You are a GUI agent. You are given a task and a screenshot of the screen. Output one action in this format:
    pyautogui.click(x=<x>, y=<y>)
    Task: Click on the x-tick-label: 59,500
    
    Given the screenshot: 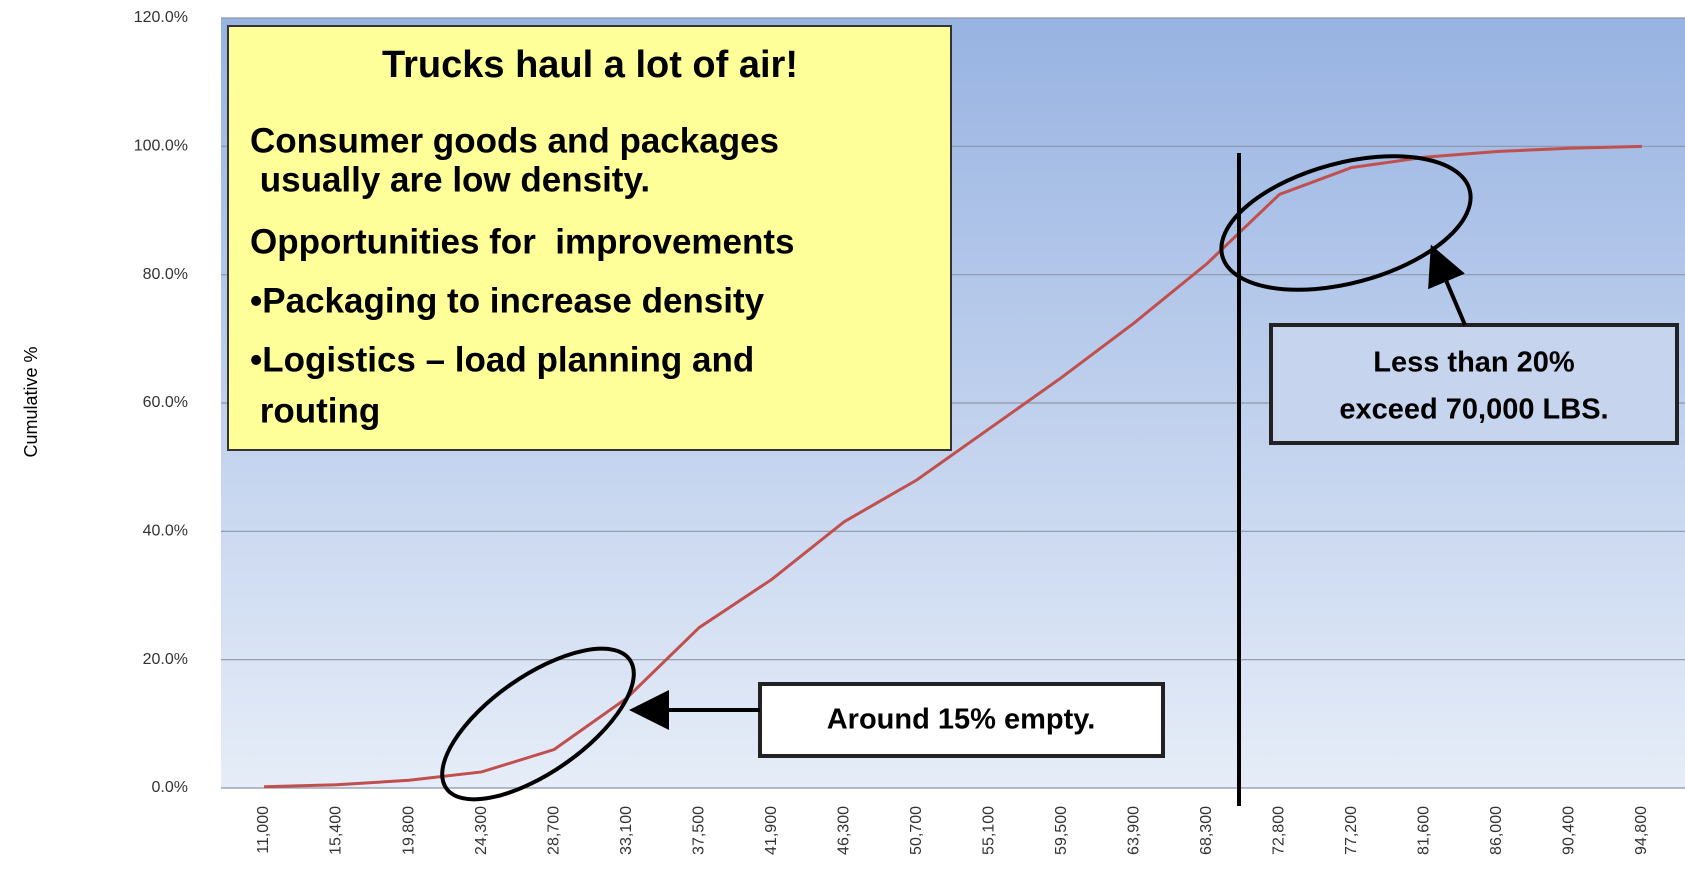 What is the action you would take?
    pyautogui.click(x=1061, y=830)
    